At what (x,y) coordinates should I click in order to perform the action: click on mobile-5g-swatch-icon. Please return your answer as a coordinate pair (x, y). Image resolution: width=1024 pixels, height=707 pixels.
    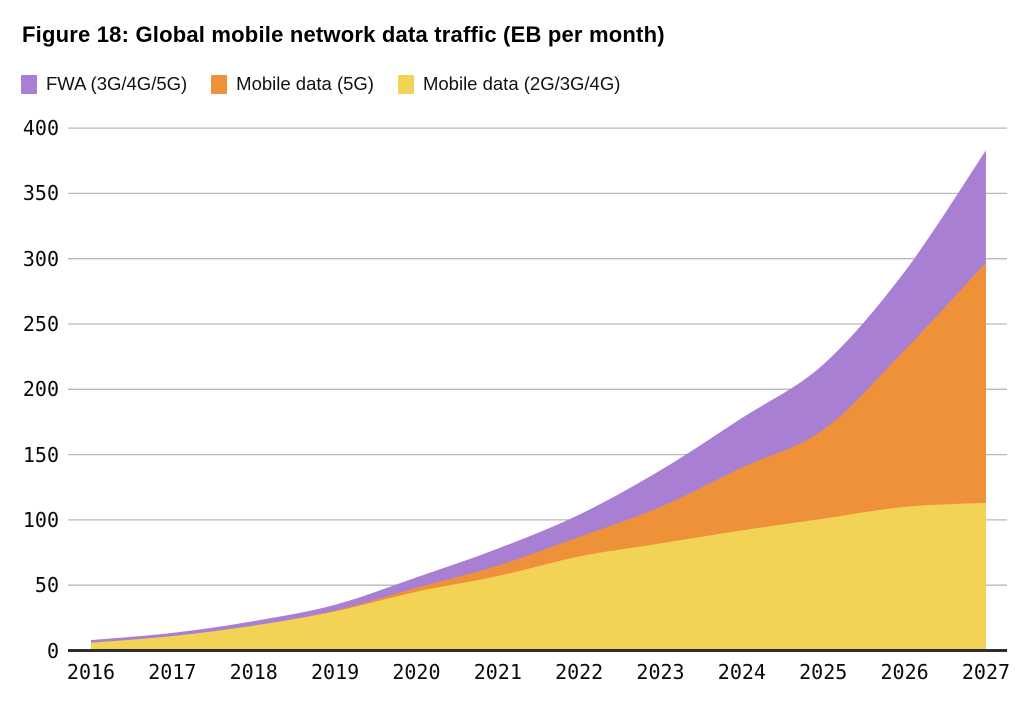
    Looking at the image, I should click on (219, 84).